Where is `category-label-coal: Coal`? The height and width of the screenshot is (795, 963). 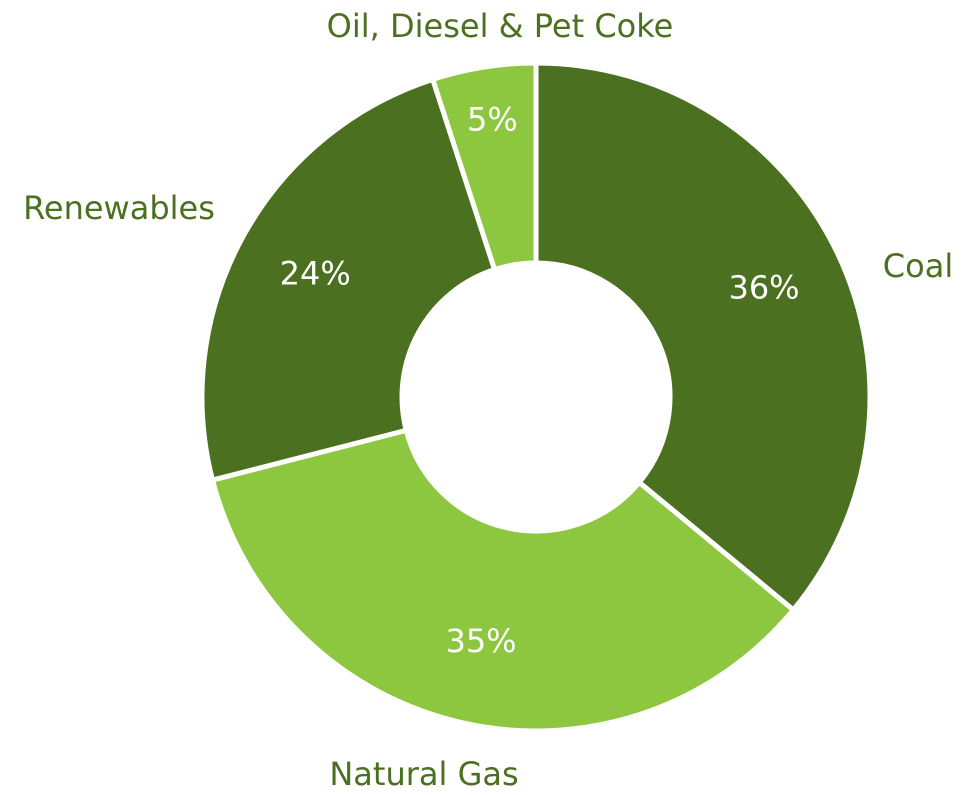 category-label-coal: Coal is located at coordinates (918, 266).